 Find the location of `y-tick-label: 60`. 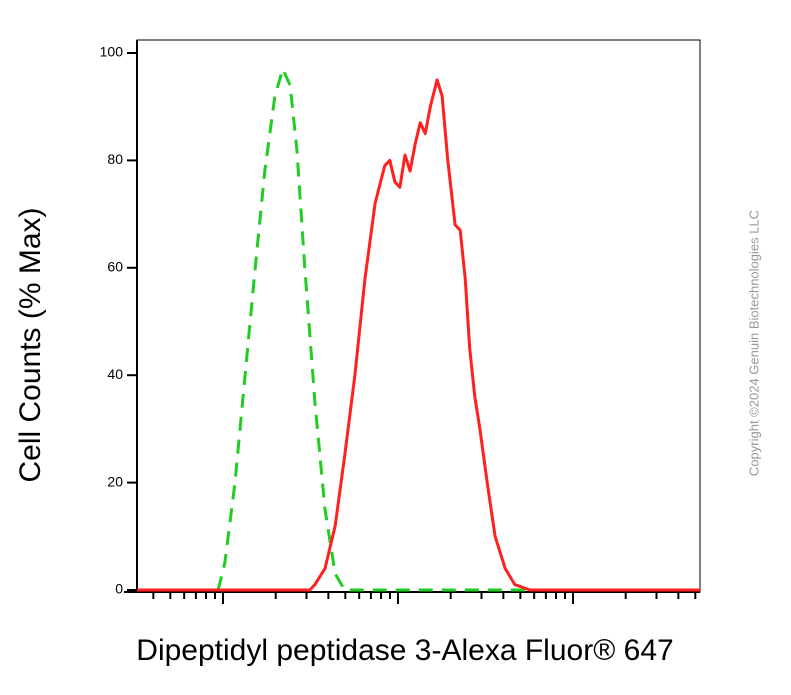

y-tick-label: 60 is located at coordinates (115, 267).